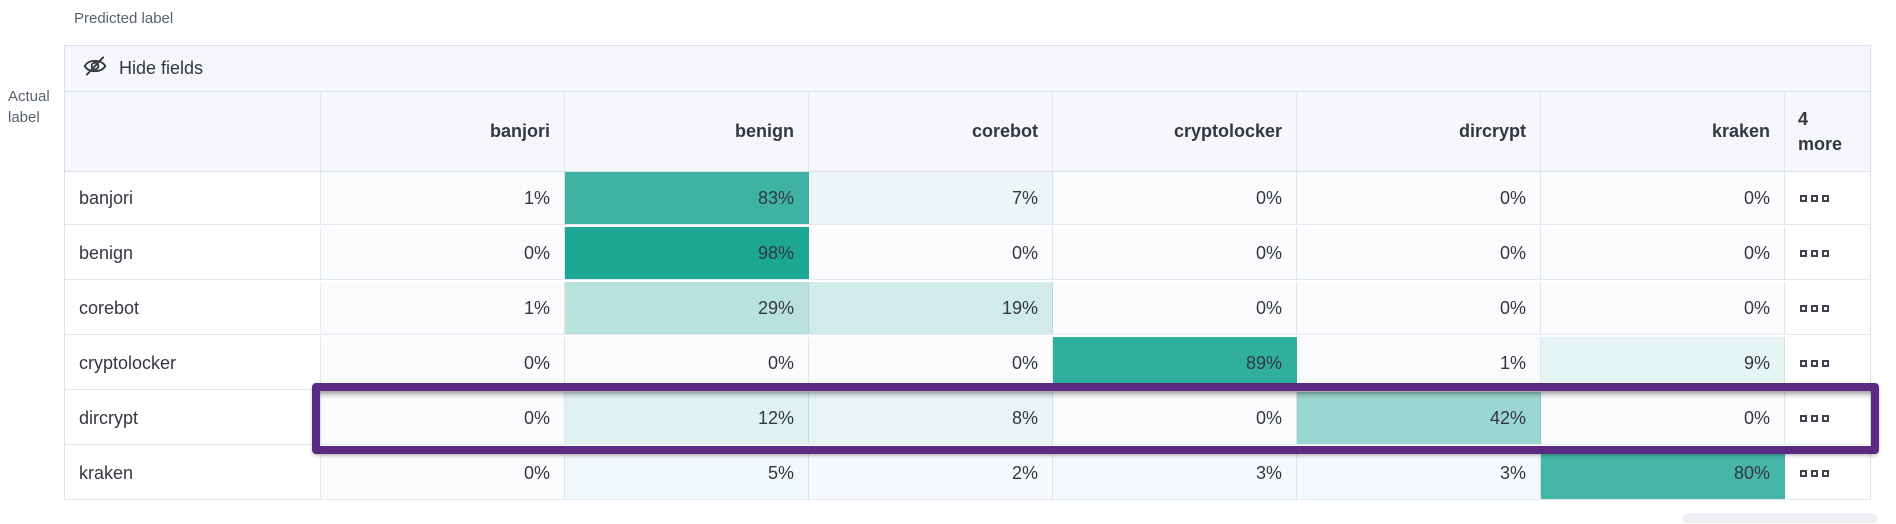  Describe the element at coordinates (1419, 198) in the screenshot. I see `matrix-cell-banjori-dircrypt: 0%` at that location.